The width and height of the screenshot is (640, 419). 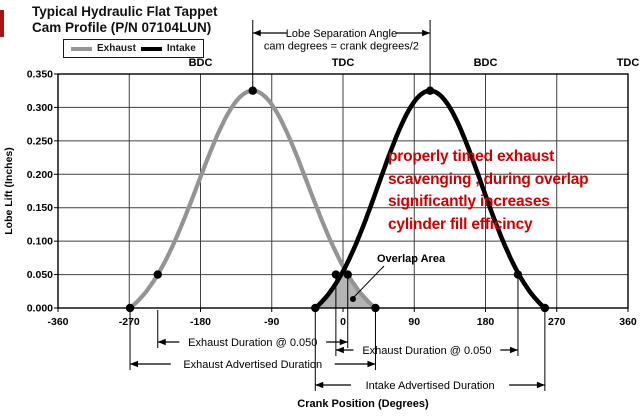 I want to click on overlap-area, so click(x=345, y=288).